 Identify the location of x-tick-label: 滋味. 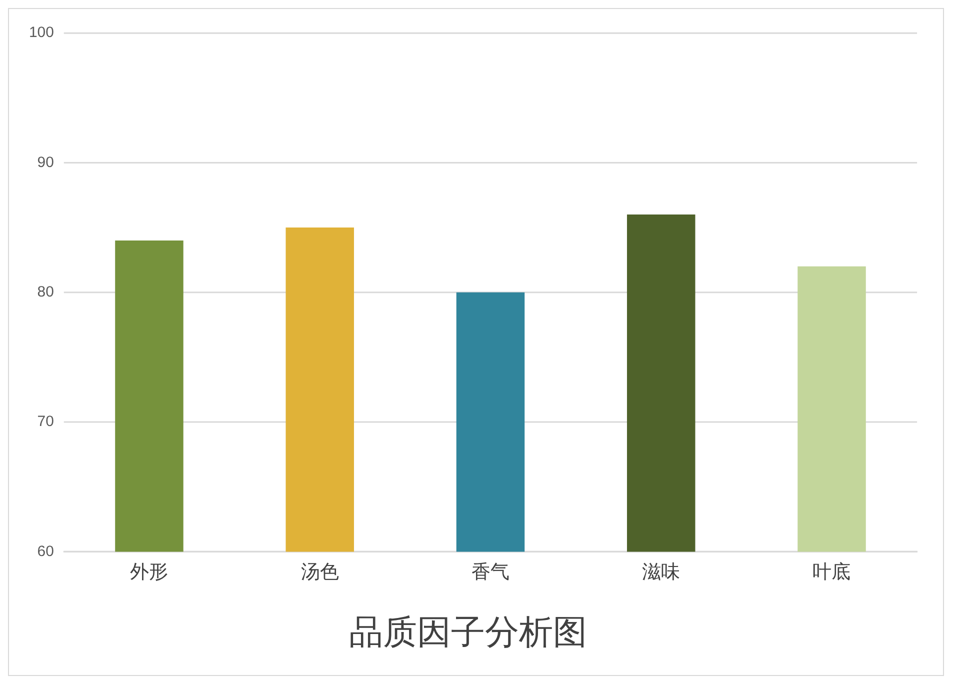
(661, 572).